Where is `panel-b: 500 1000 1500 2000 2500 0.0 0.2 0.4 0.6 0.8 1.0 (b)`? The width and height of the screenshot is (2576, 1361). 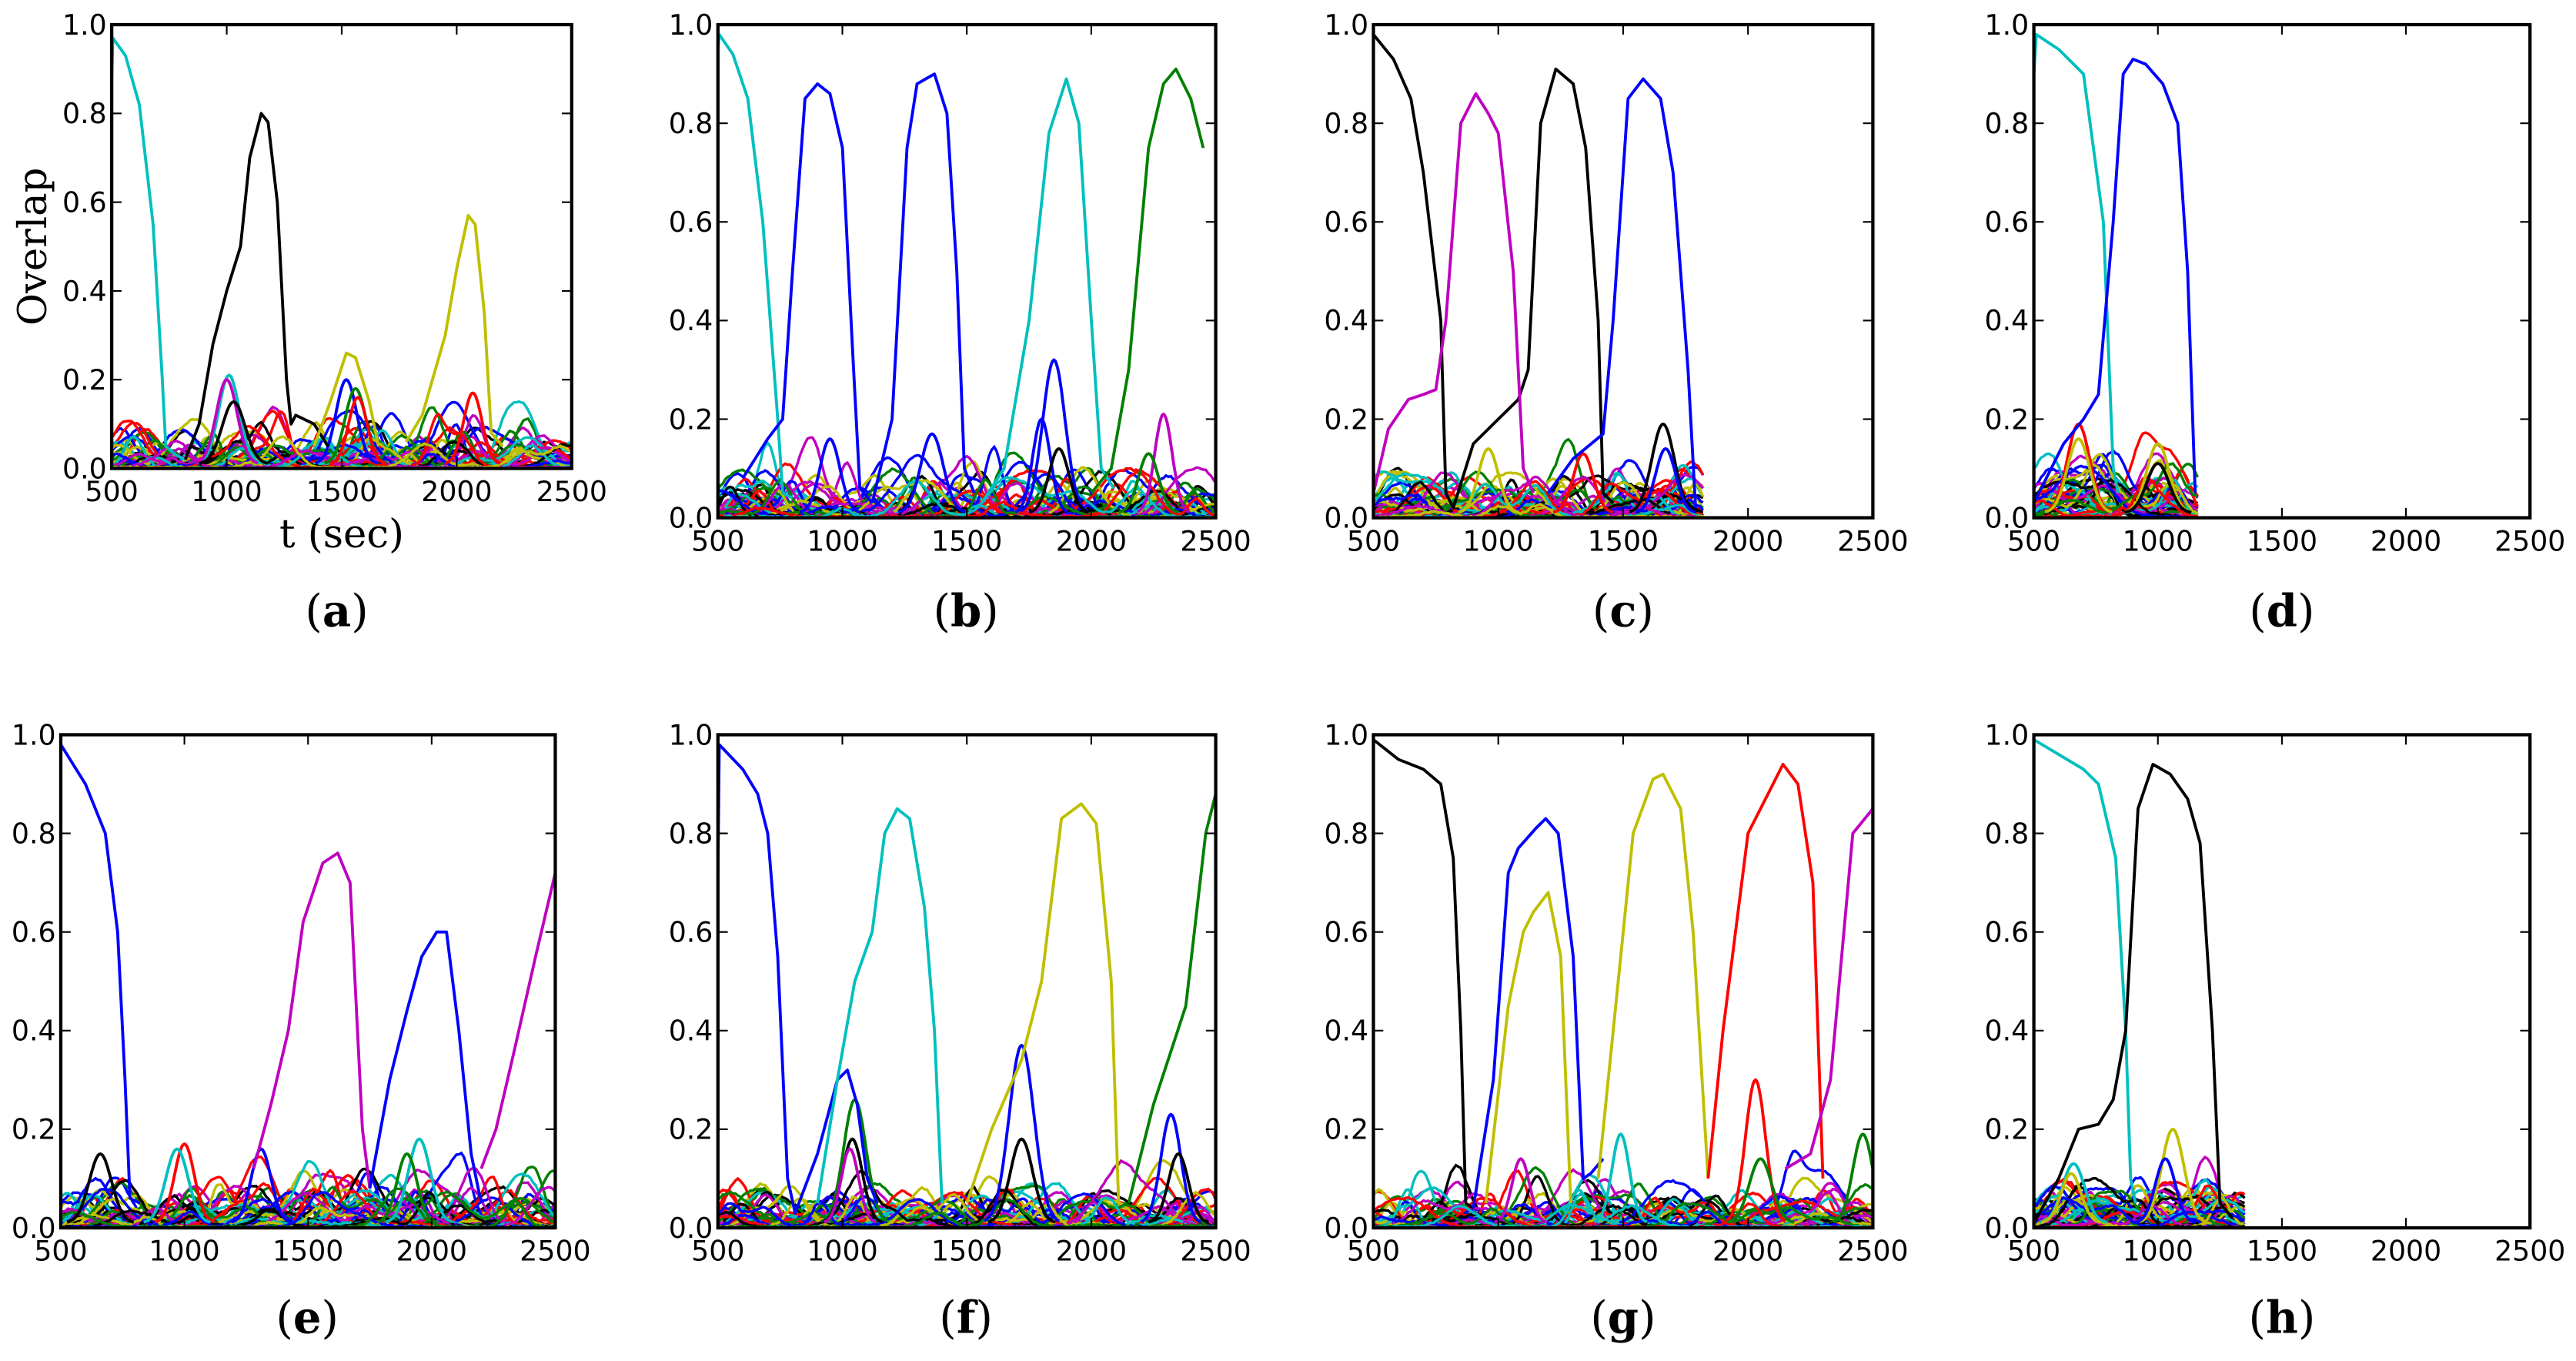
panel-b: 500 1000 1500 2000 2500 0.0 0.2 0.4 0.6 0.8 1.0 (b) is located at coordinates (960, 322).